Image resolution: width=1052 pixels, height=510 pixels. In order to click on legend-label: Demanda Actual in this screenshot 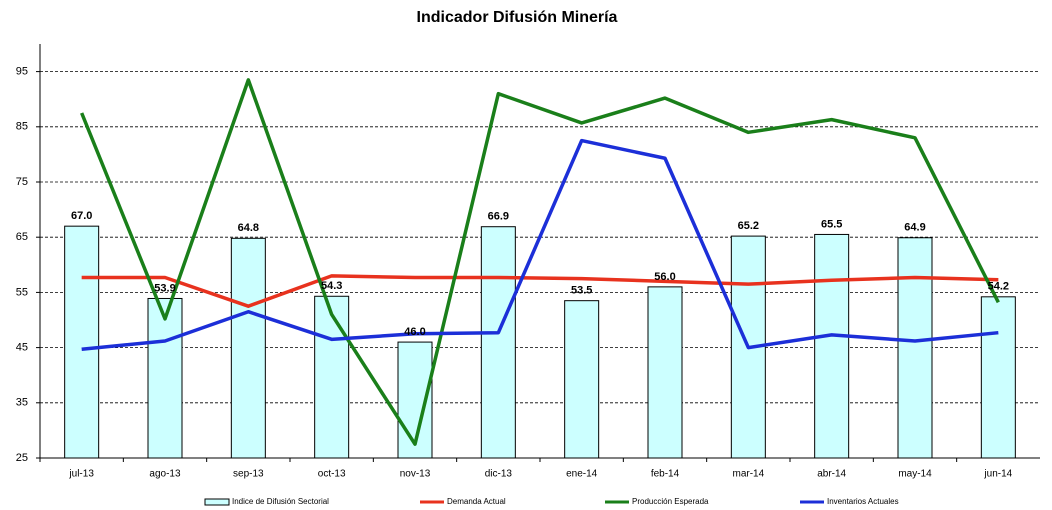, I will do `click(476, 501)`.